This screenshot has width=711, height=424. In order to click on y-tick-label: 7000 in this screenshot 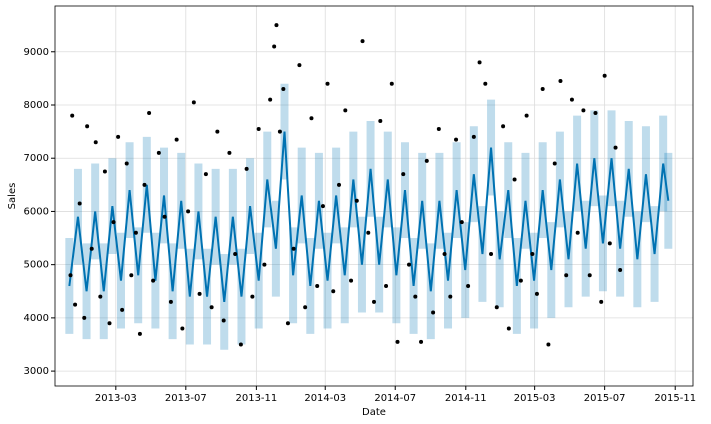, I will do `click(36, 158)`.